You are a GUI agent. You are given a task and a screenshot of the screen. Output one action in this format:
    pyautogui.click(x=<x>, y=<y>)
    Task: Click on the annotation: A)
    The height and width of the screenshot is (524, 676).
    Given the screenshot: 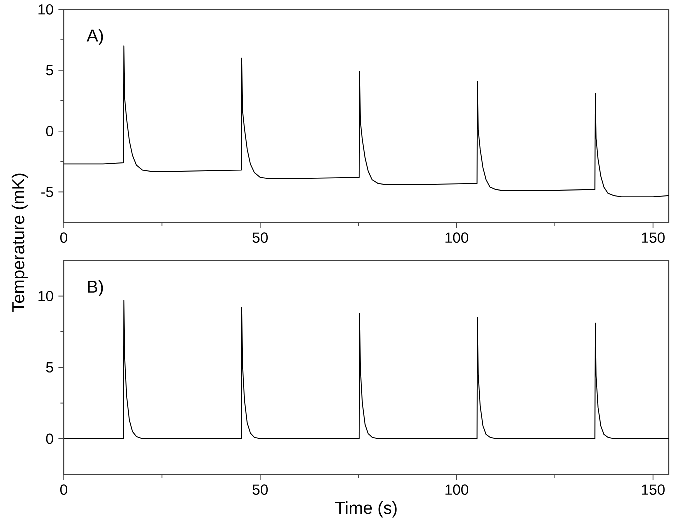 What is the action you would take?
    pyautogui.click(x=95, y=37)
    